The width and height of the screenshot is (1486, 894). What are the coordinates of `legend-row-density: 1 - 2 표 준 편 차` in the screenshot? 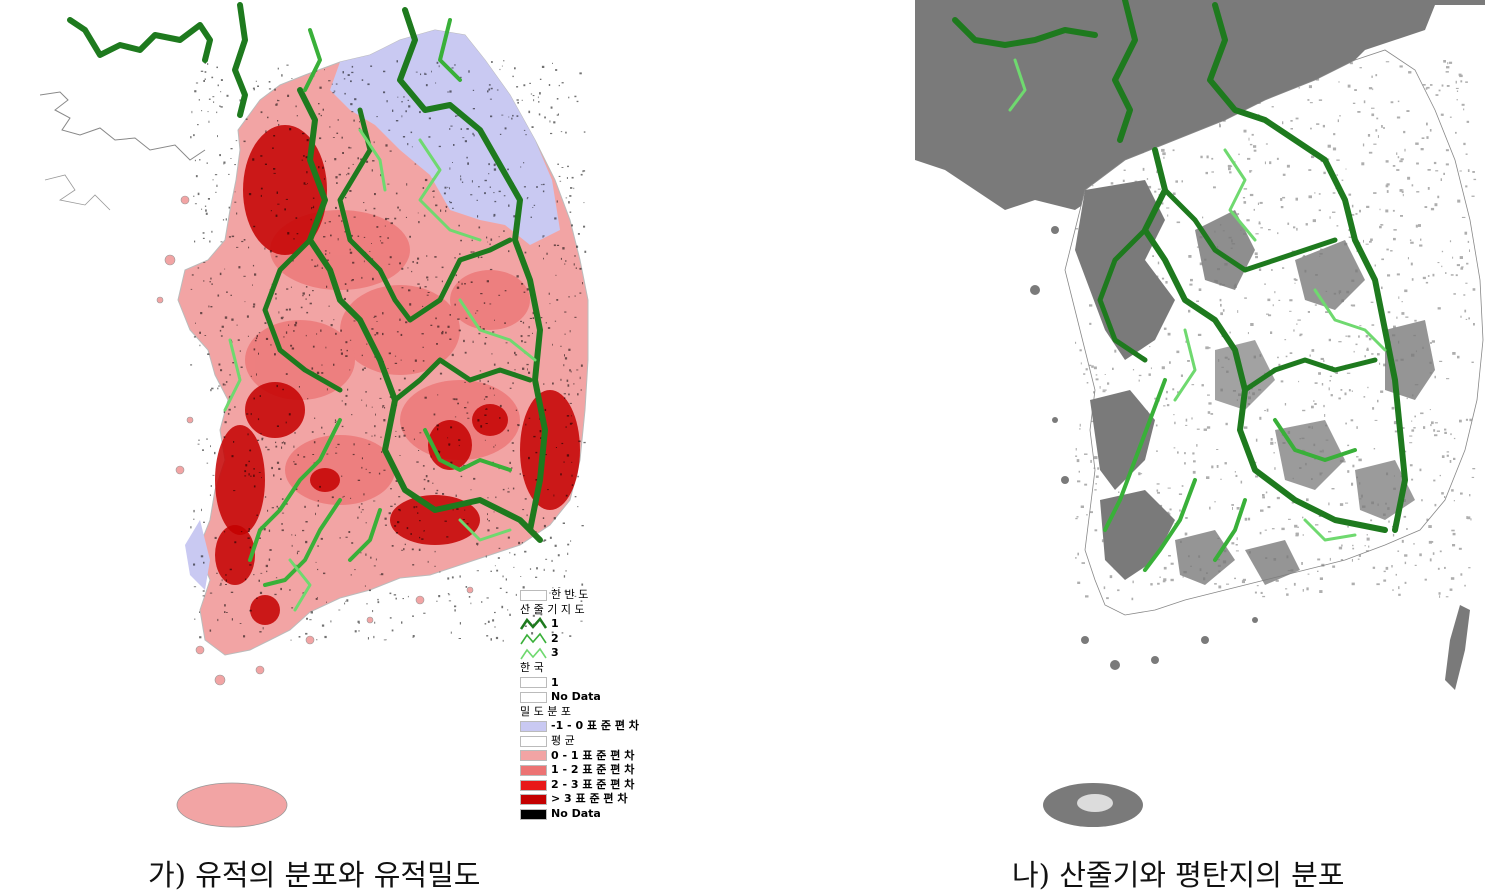 It's located at (587, 770).